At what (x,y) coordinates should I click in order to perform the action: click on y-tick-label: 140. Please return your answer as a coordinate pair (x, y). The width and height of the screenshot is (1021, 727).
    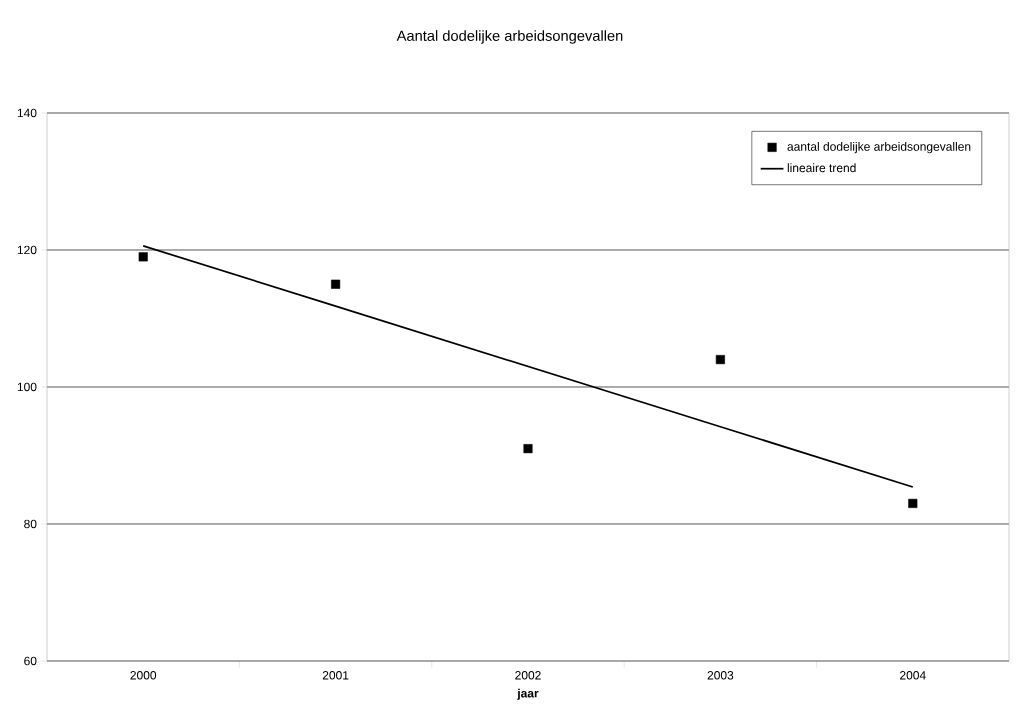
    Looking at the image, I should click on (27, 113).